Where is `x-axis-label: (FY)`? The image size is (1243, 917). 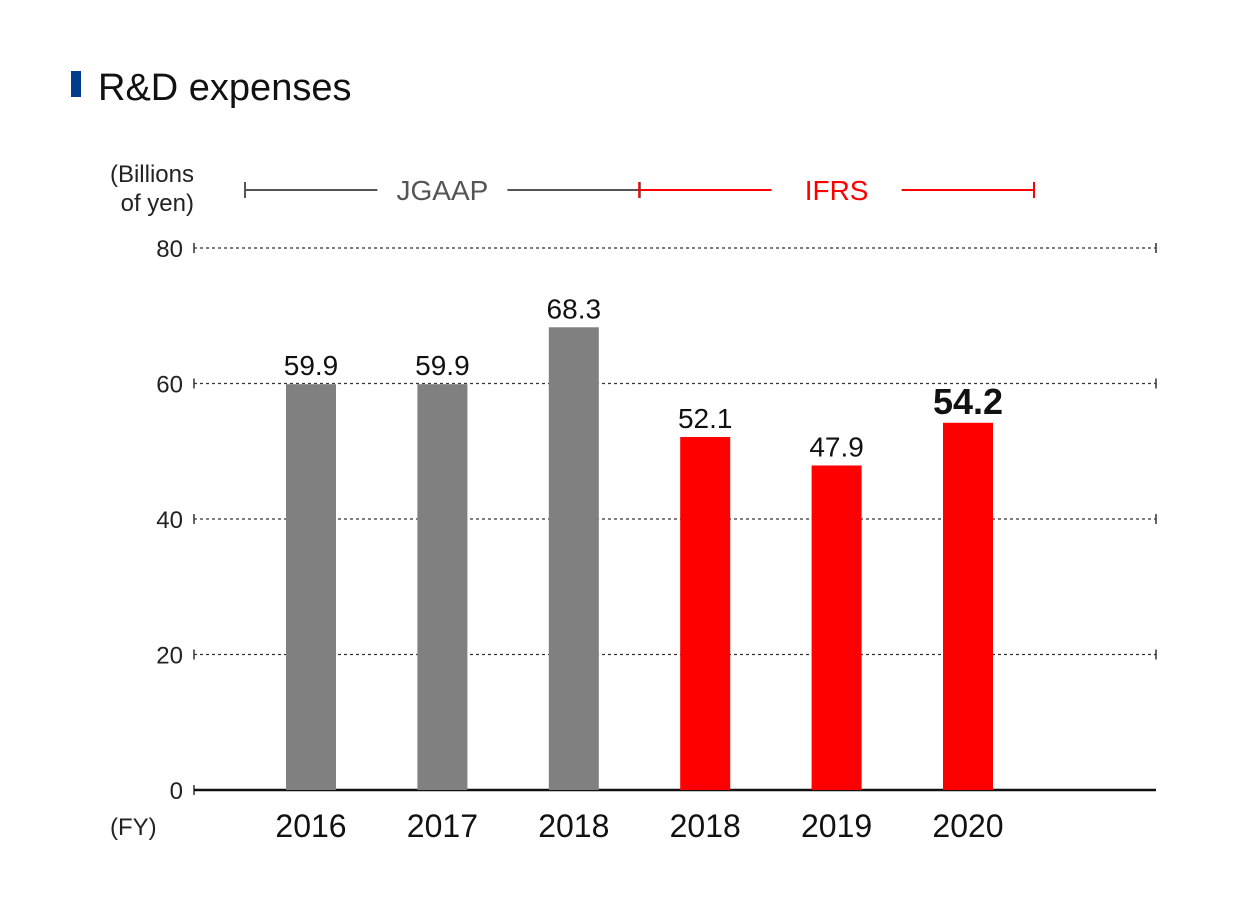 x-axis-label: (FY) is located at coordinates (133, 827).